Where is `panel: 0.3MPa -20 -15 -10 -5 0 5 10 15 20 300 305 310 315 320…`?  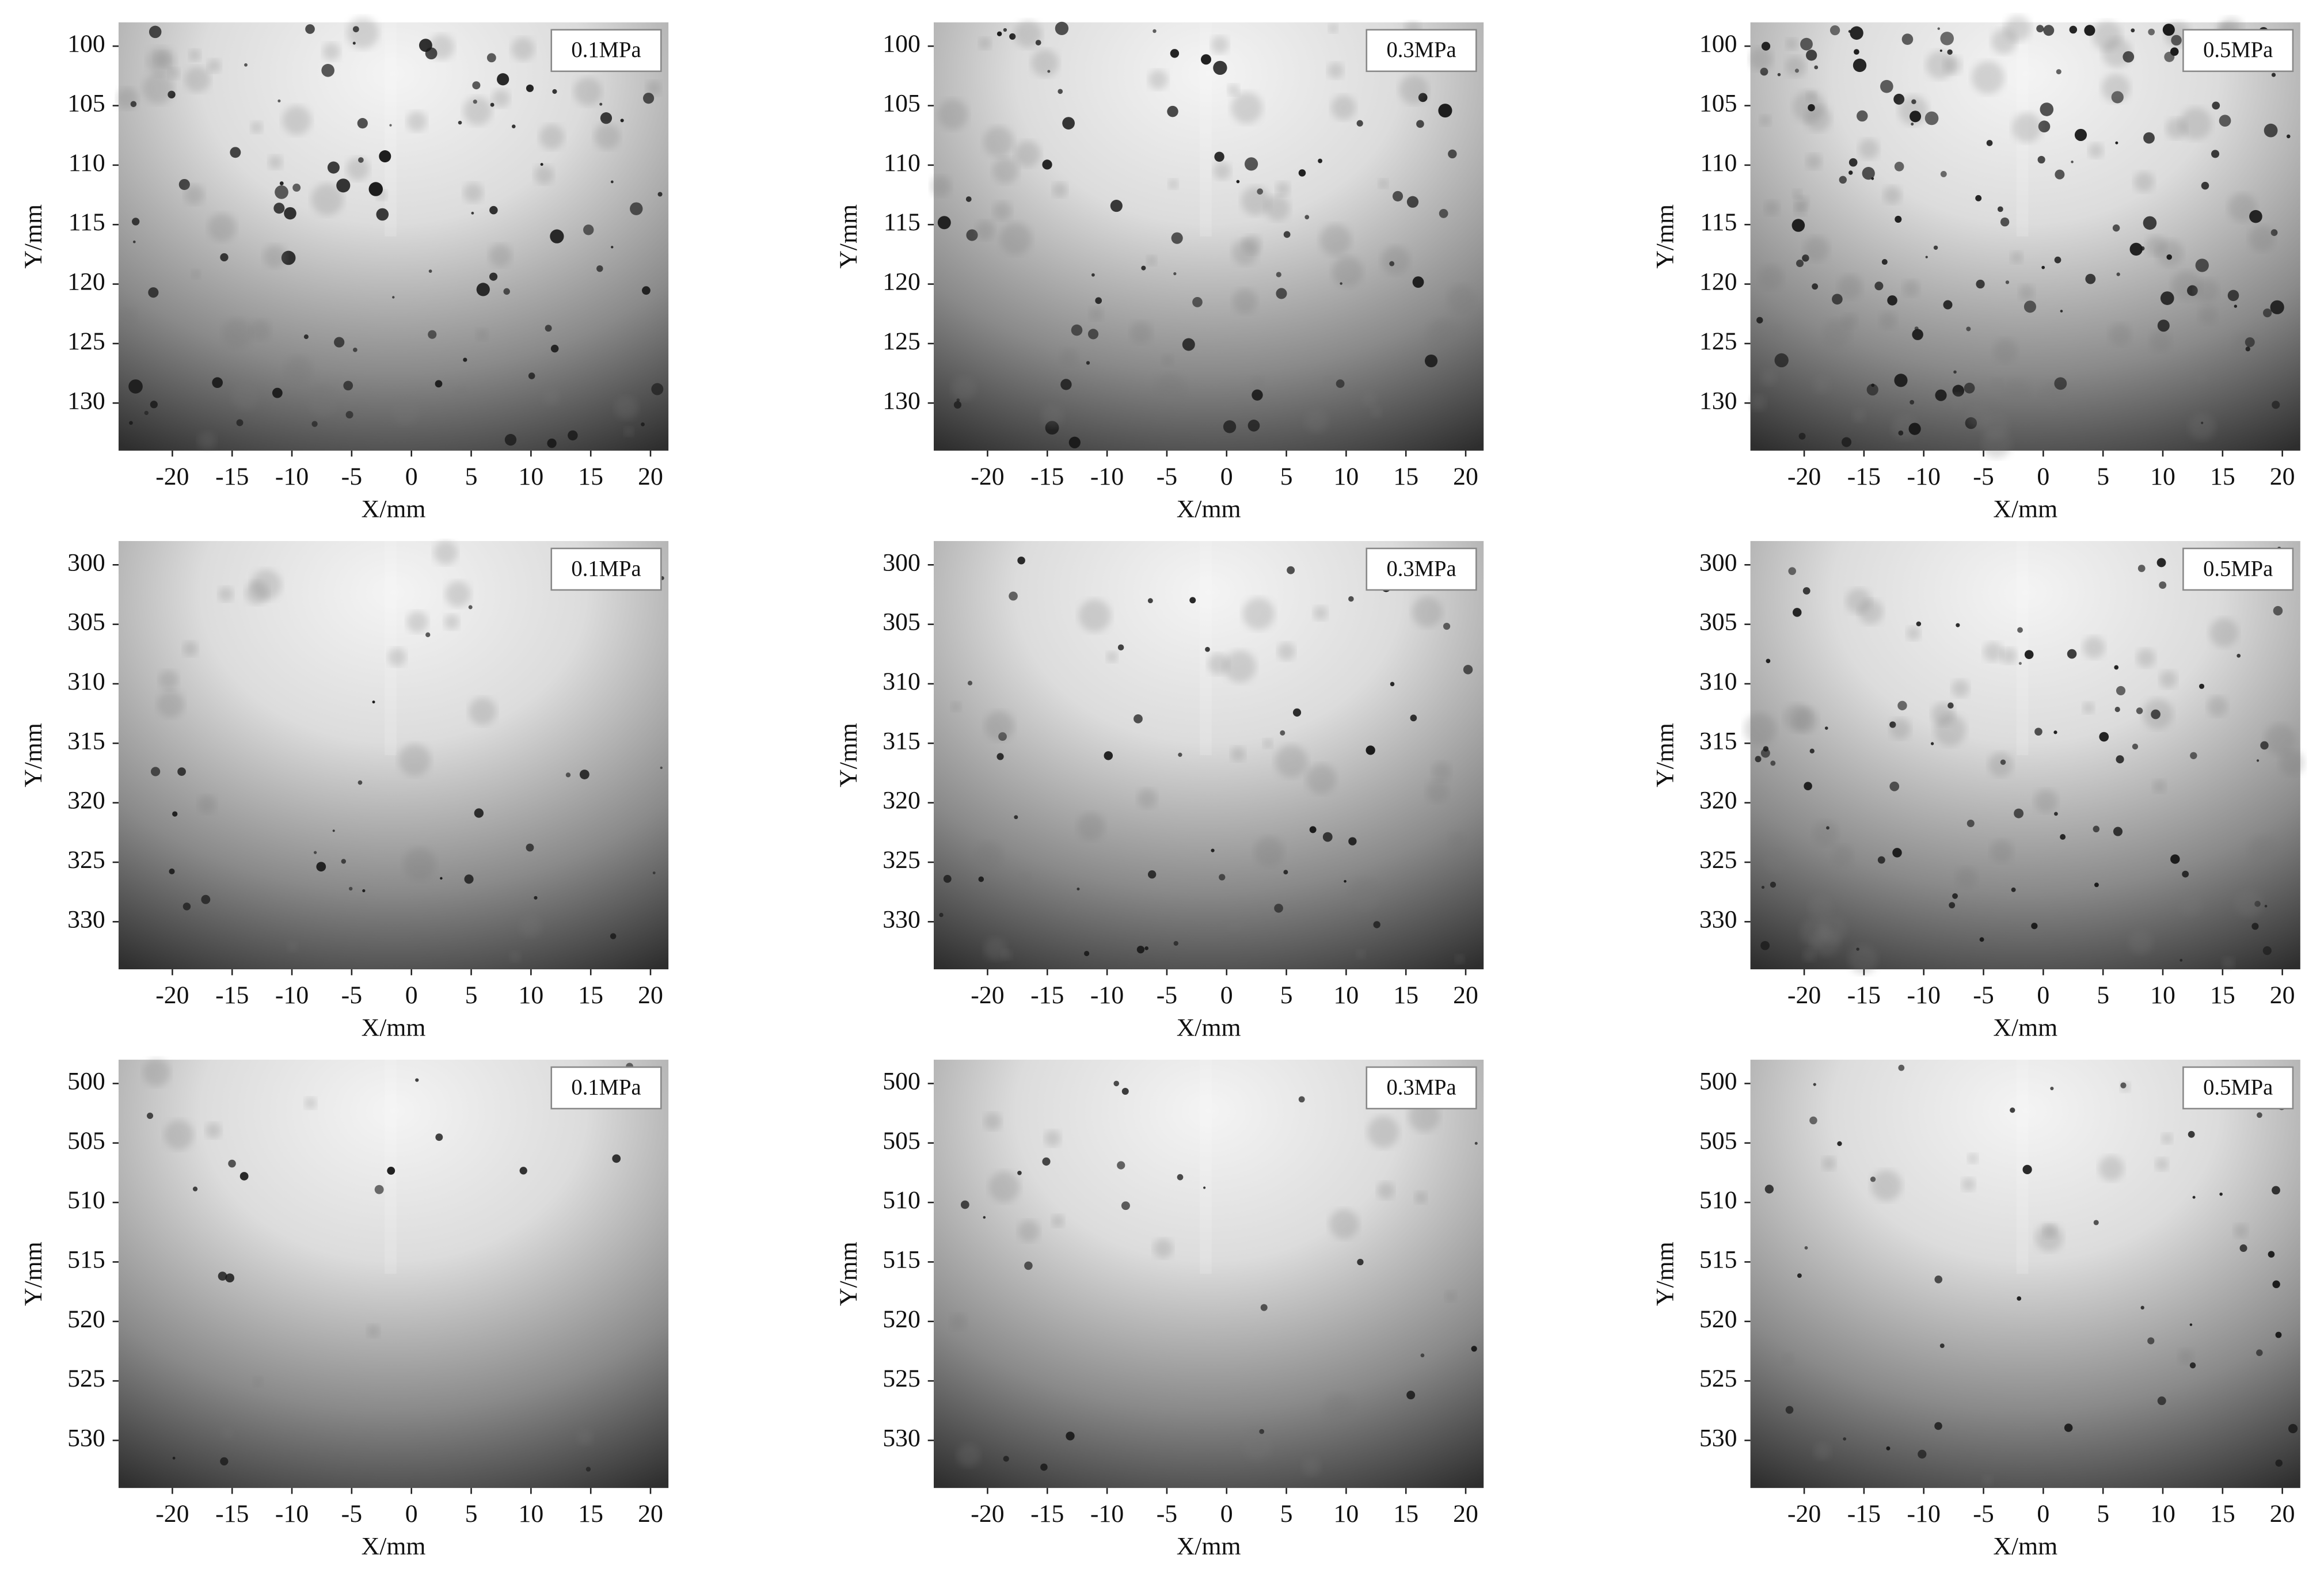 panel: 0.3MPa -20 -15 -10 -5 0 5 10 15 20 300 305 310 315 320… is located at coordinates (1159, 791).